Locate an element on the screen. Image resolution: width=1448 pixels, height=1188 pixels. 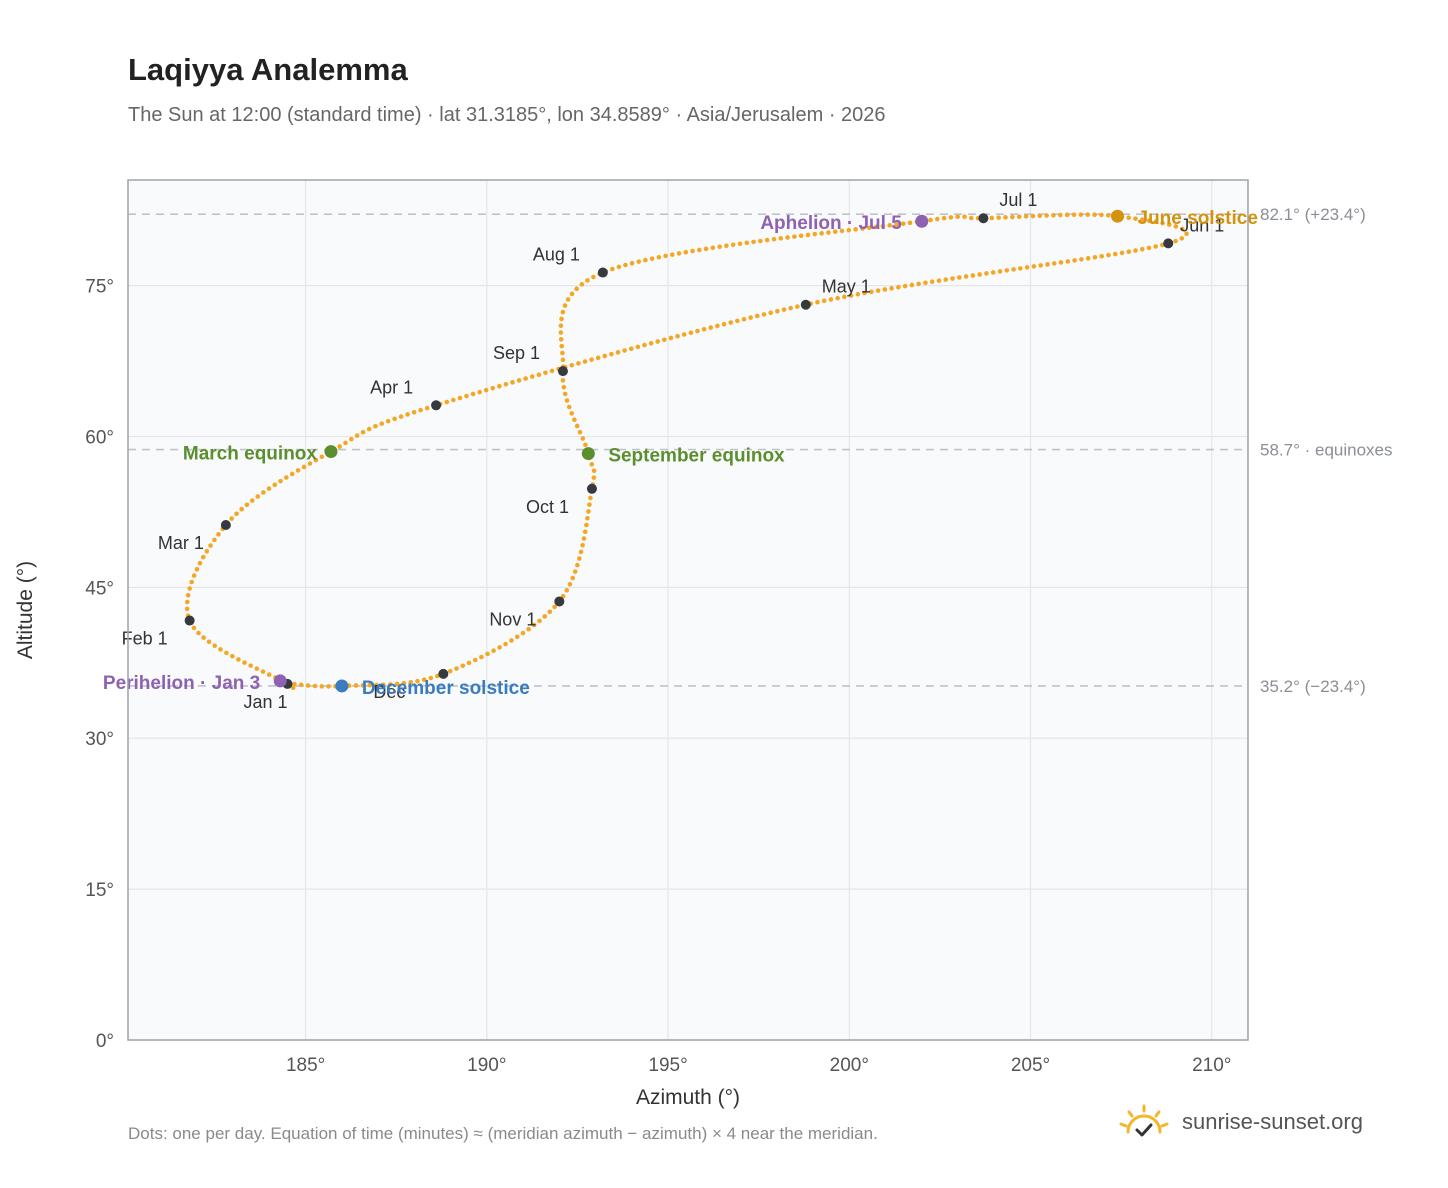
y-axis-label: Altitude (°) is located at coordinates (25, 610).